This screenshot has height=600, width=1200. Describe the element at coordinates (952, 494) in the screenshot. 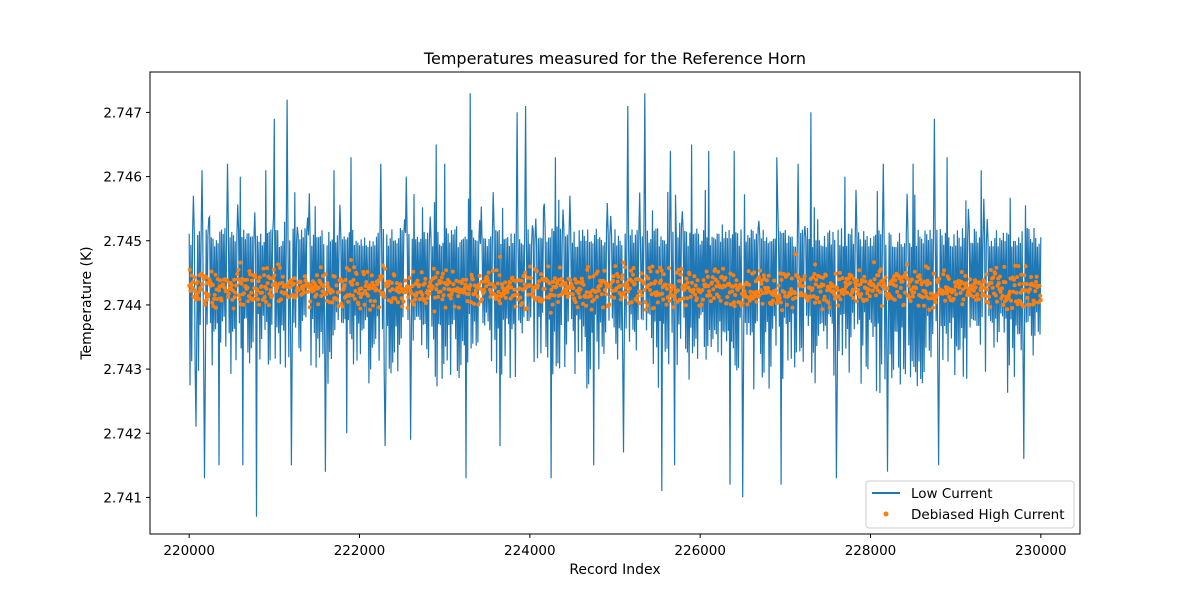

I see `legend-label-low-current: Low Current` at that location.